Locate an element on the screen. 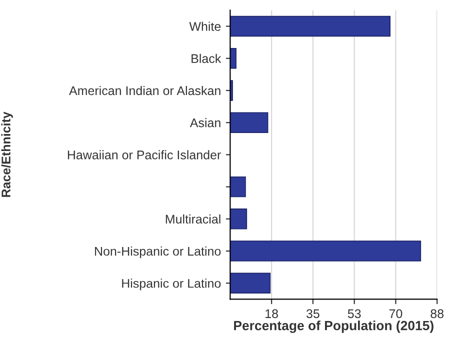 This screenshot has width=465, height=340. y-tick-label: Asian is located at coordinates (205, 123).